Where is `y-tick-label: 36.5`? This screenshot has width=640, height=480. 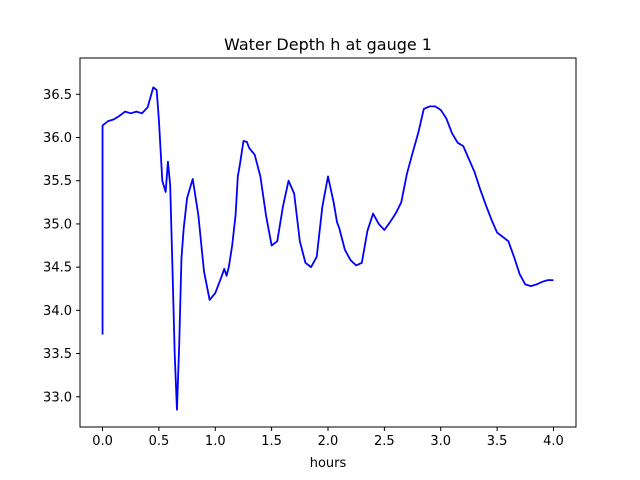 y-tick-label: 36.5 is located at coordinates (57, 95).